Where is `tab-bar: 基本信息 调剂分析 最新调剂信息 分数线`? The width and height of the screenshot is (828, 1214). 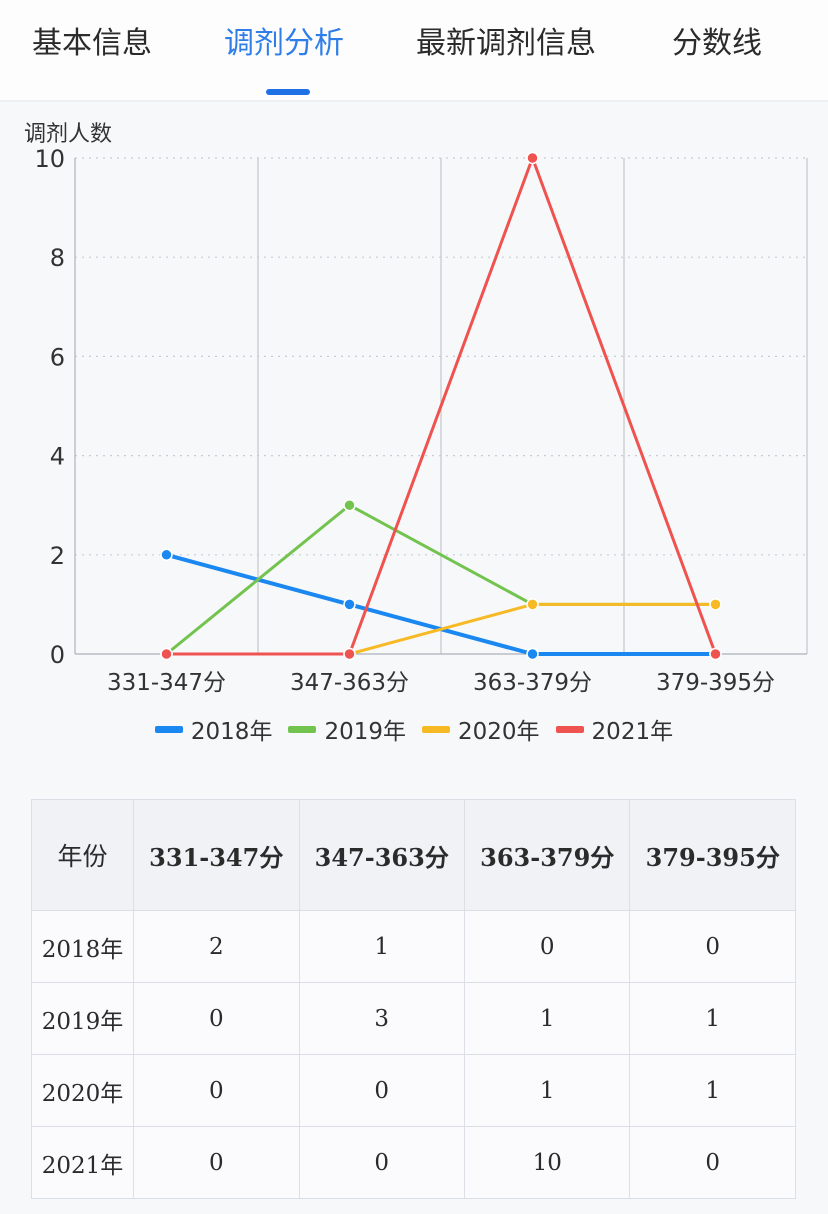 tab-bar: 基本信息 调剂分析 最新调剂信息 分数线 is located at coordinates (414, 51).